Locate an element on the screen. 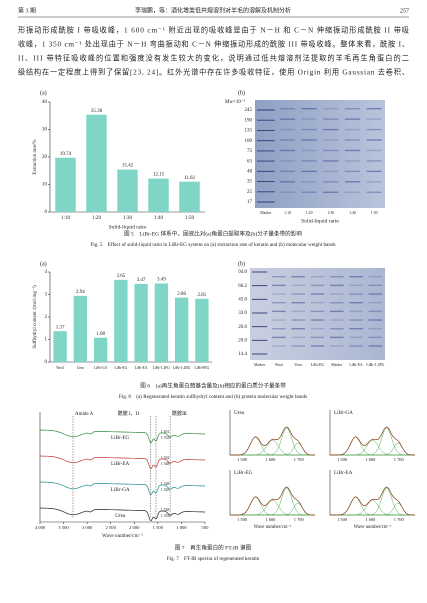  marker-label: 14.4 is located at coordinates (242, 354).